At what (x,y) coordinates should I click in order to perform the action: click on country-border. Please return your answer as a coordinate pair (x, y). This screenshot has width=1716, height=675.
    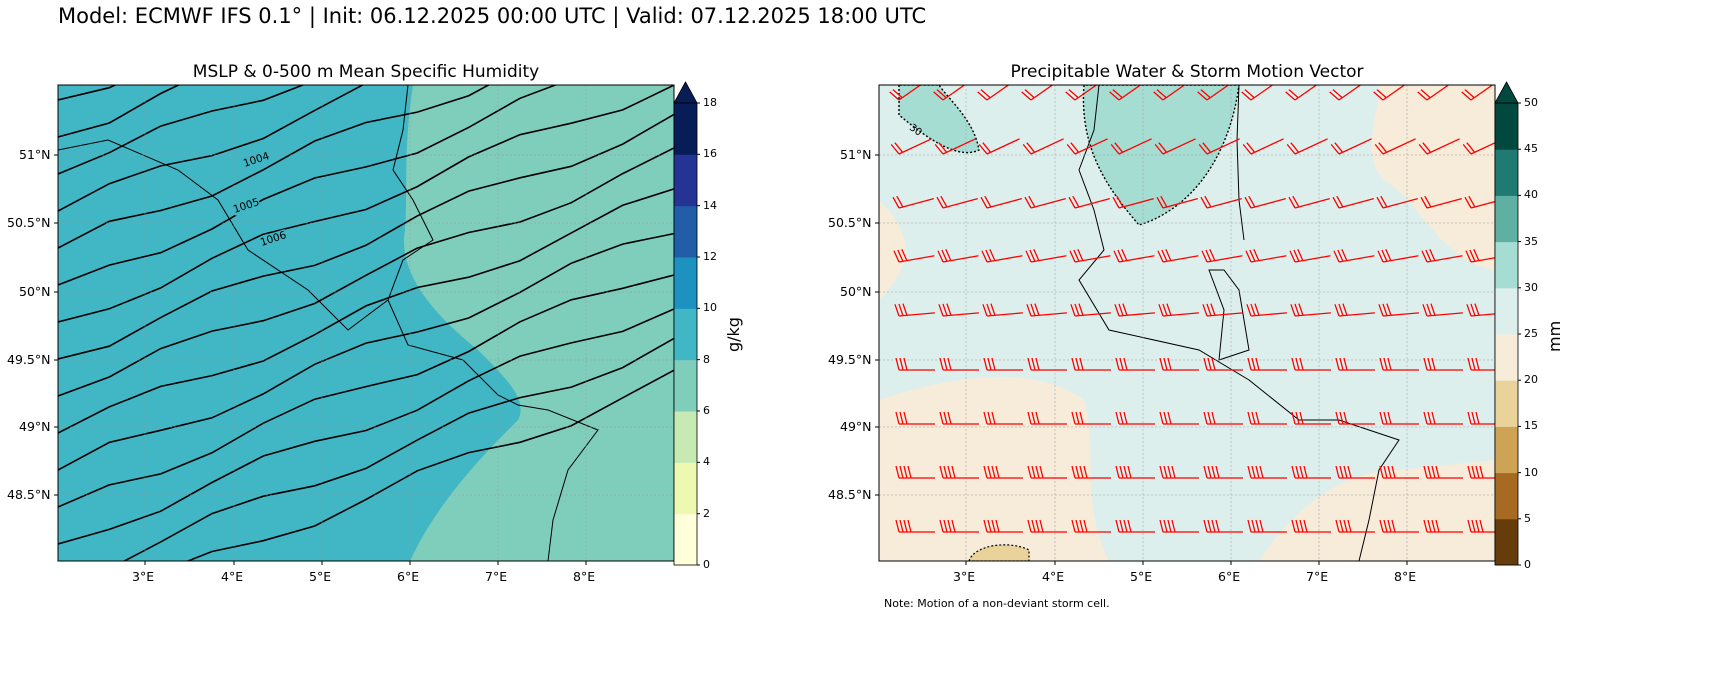
    Looking at the image, I should click on (1229, 315).